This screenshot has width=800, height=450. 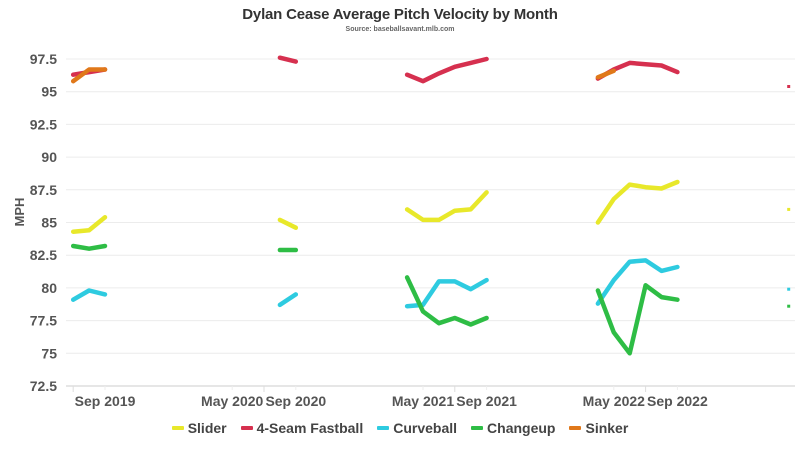 I want to click on x-tick-label: Sep 2020, so click(x=295, y=401).